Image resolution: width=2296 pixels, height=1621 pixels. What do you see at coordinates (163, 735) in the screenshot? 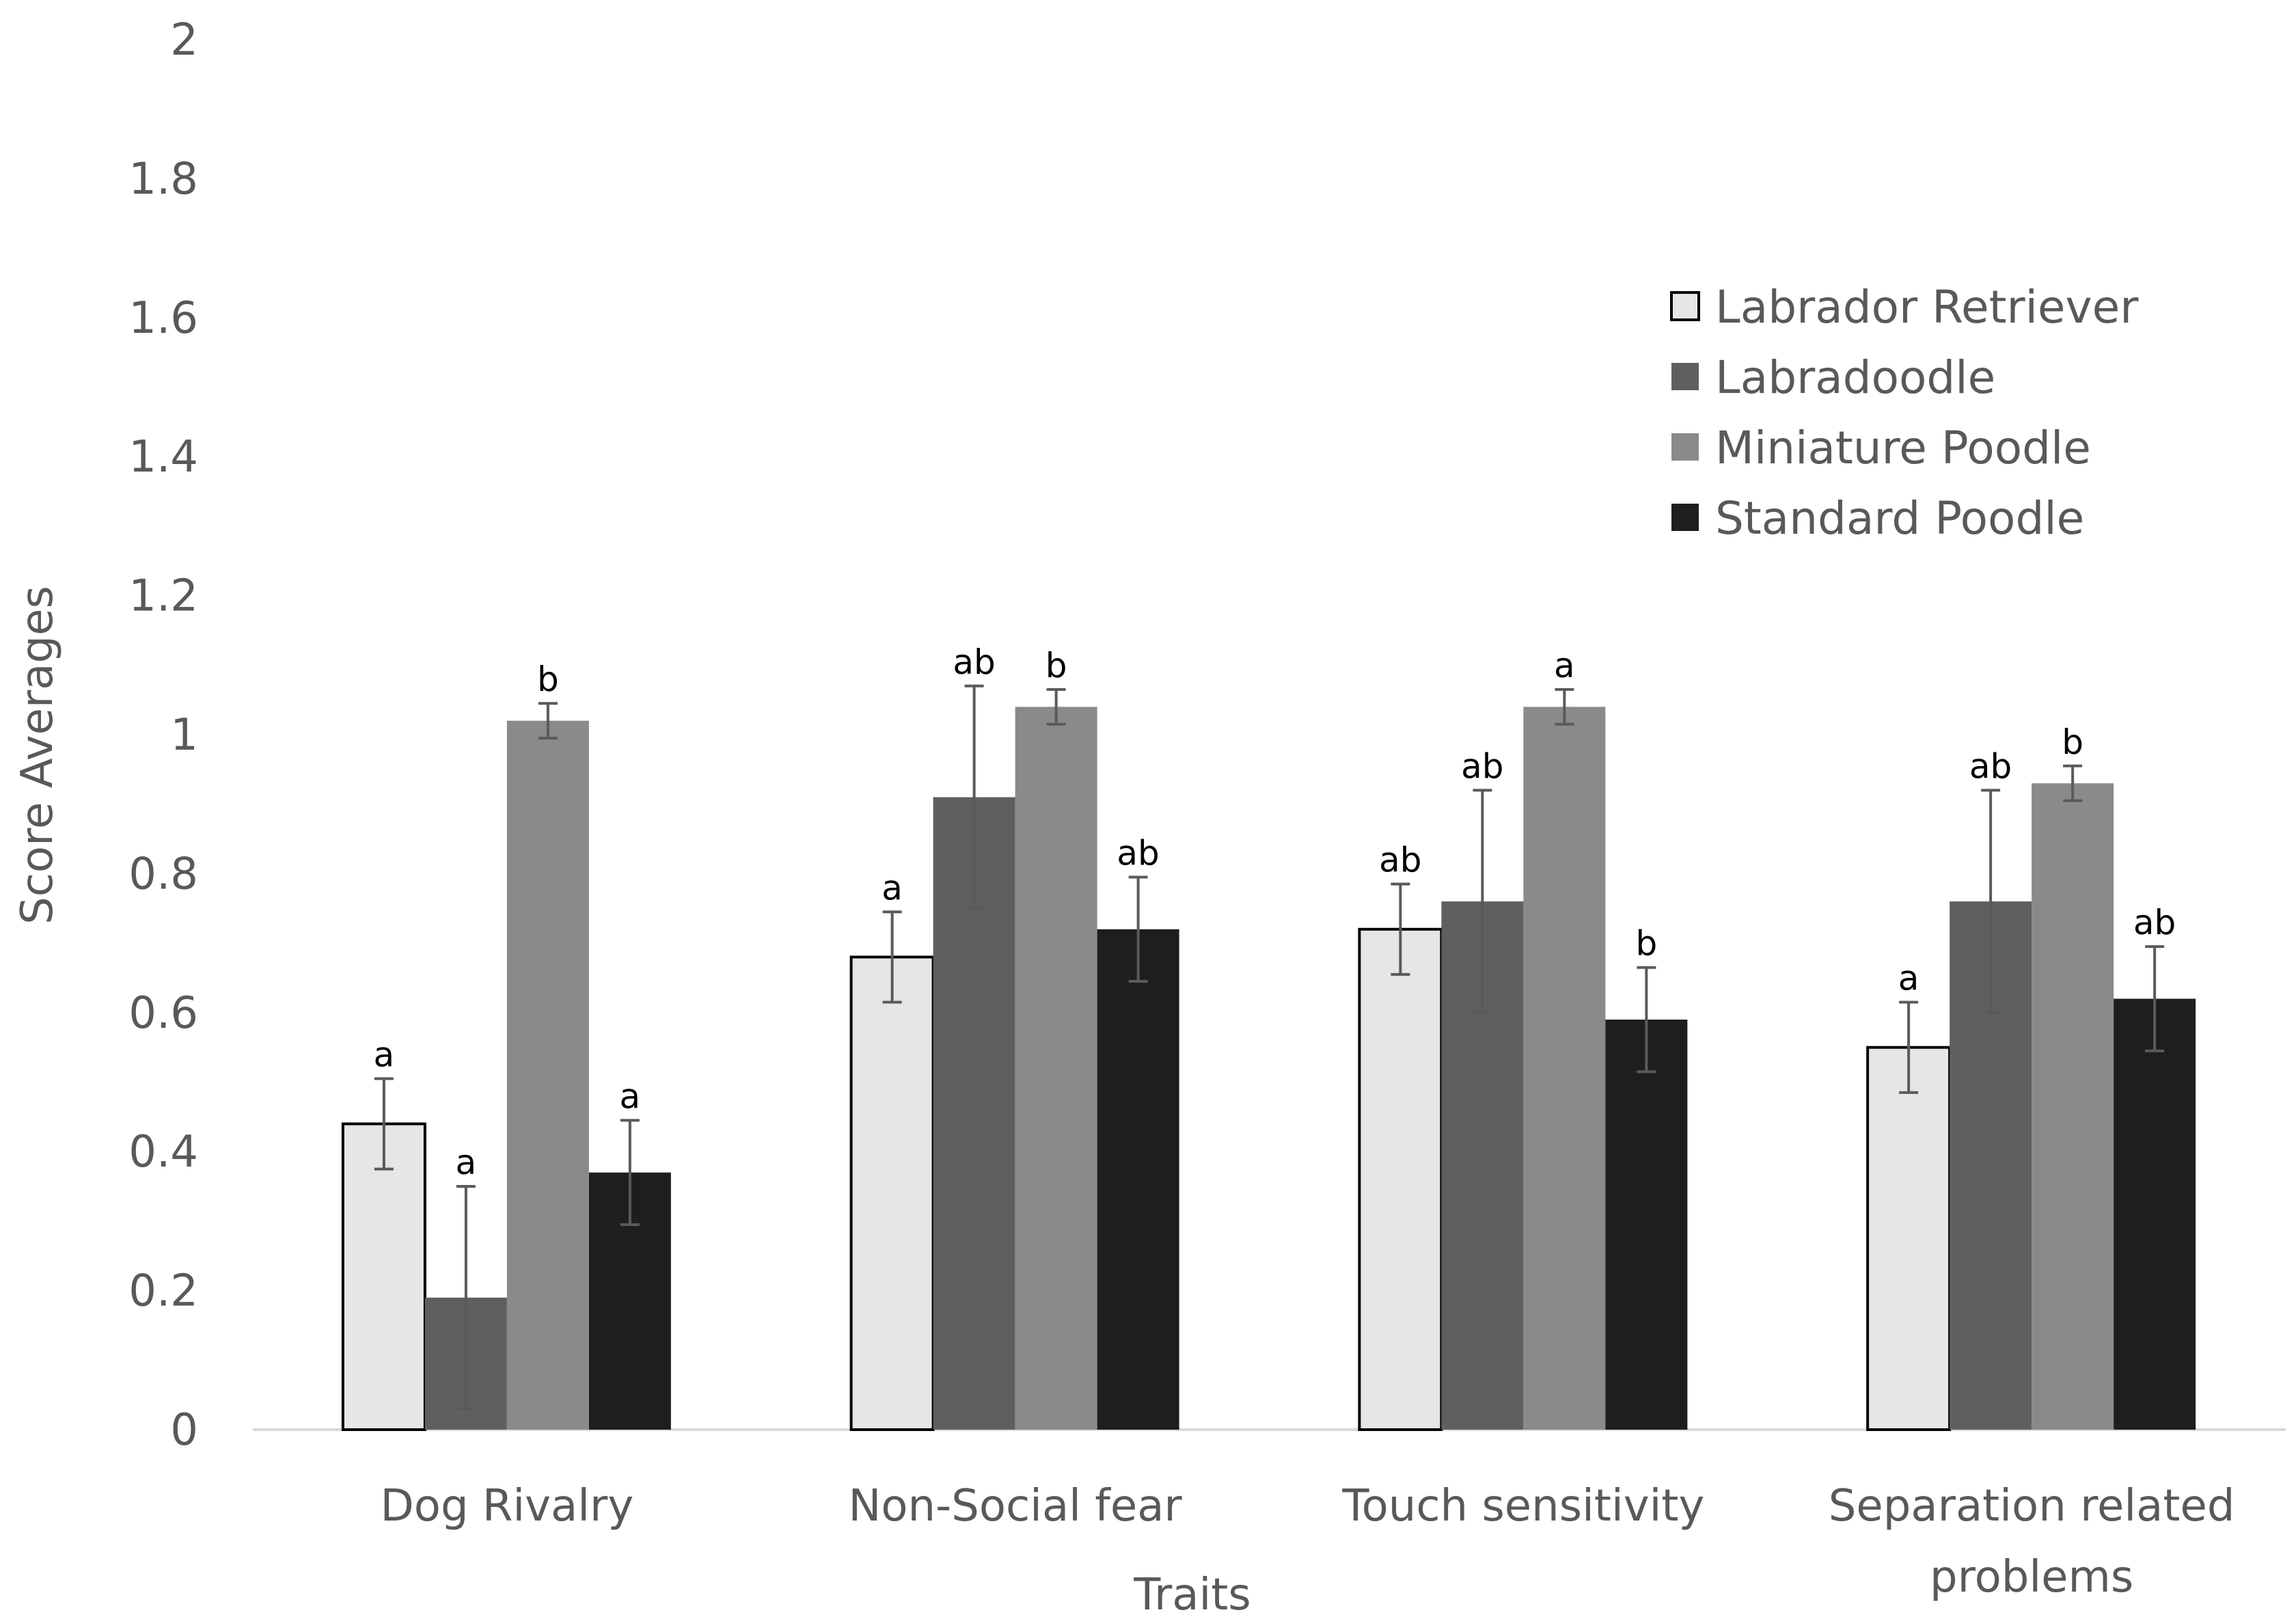
I see `y-axis-ticks: 0 0.2 0.4 0.6 0.8 1 1.2 1.4 1.6 1.8 2` at bounding box center [163, 735].